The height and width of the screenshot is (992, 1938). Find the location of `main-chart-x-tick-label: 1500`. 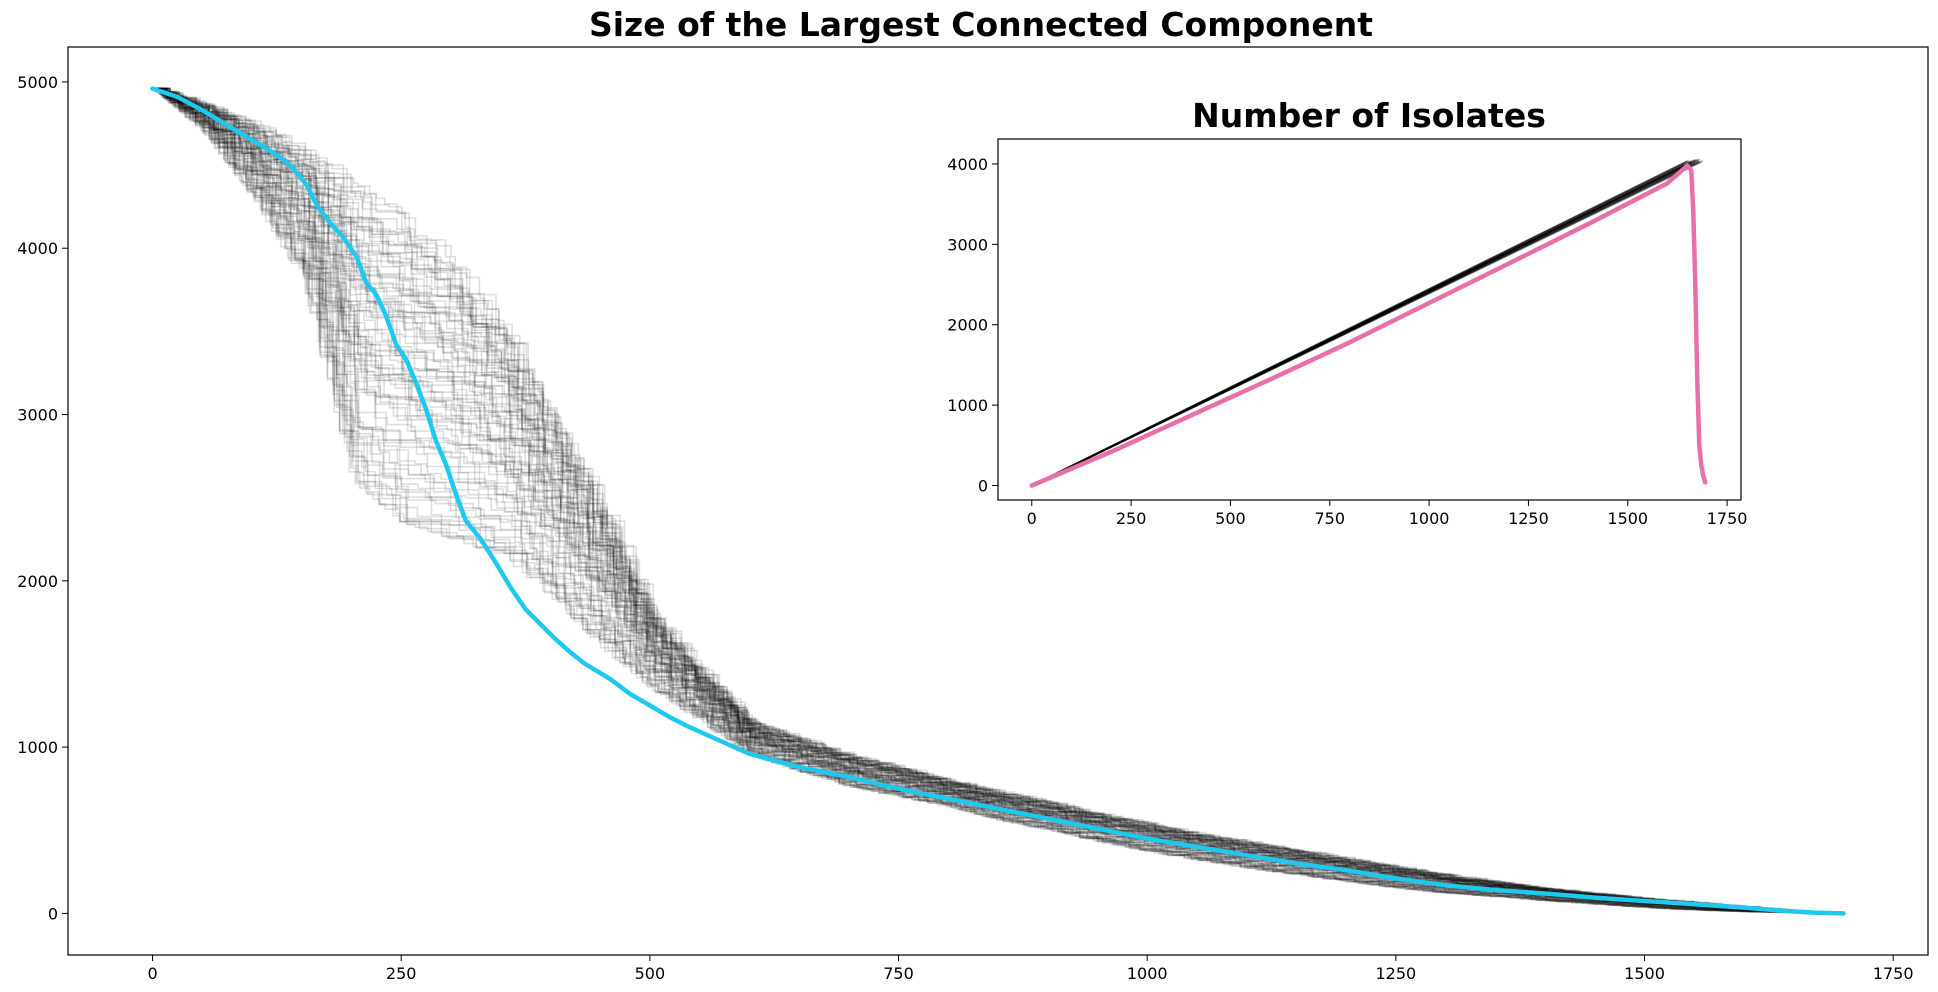

main-chart-x-tick-label: 1500 is located at coordinates (1644, 973).